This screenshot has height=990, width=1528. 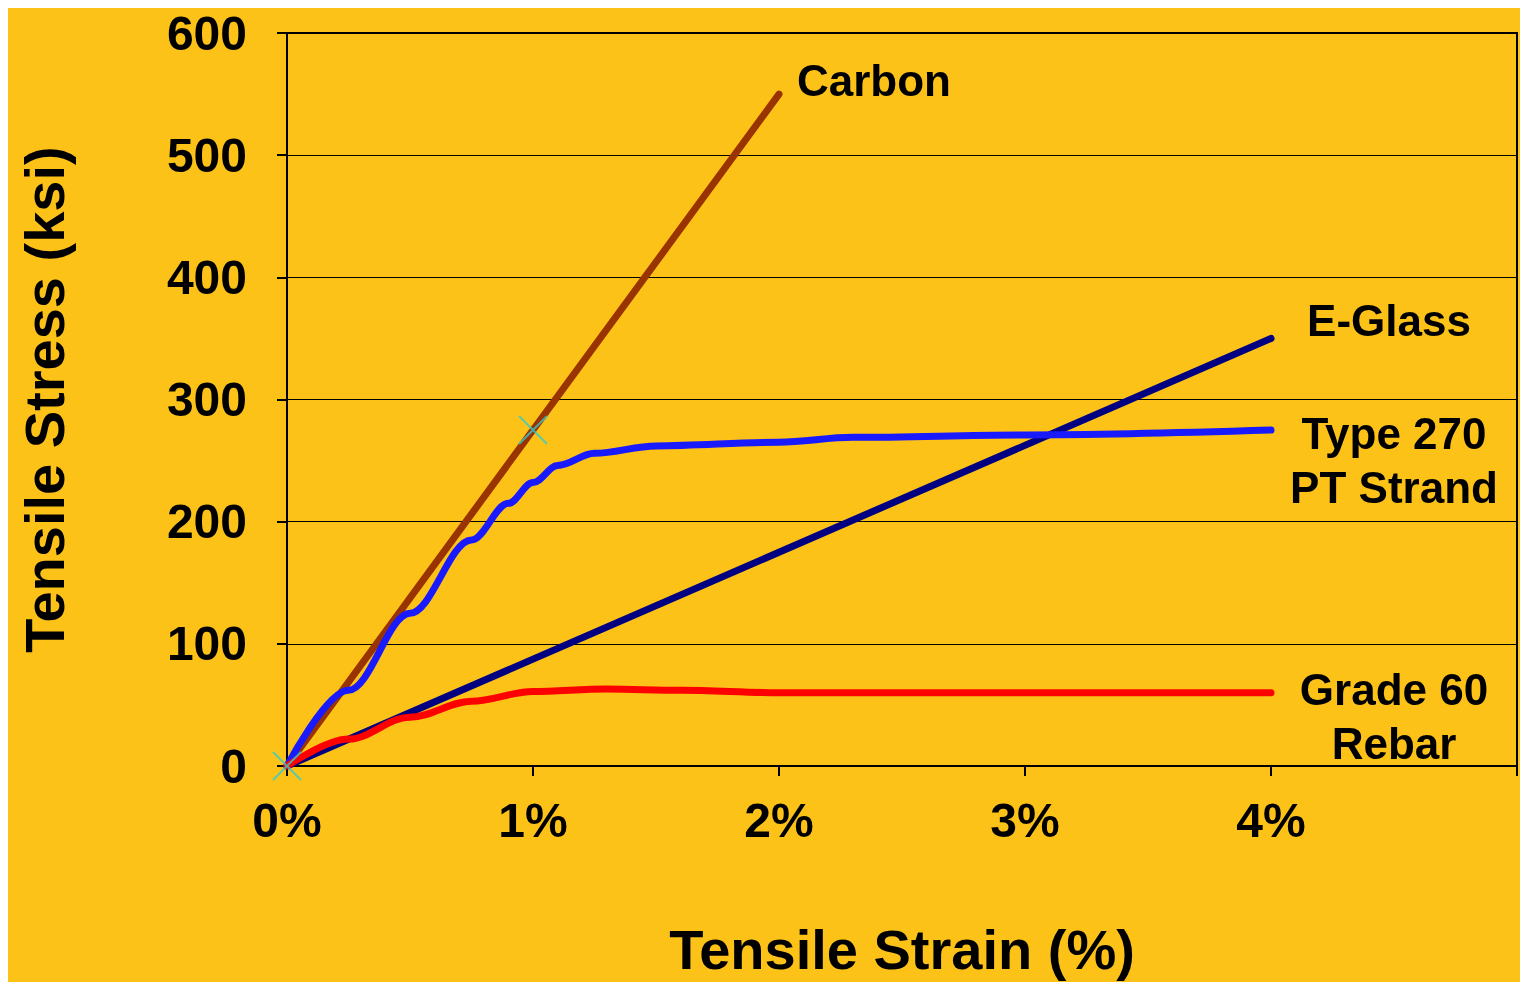 What do you see at coordinates (206, 399) in the screenshot?
I see `y-tick-label: 300` at bounding box center [206, 399].